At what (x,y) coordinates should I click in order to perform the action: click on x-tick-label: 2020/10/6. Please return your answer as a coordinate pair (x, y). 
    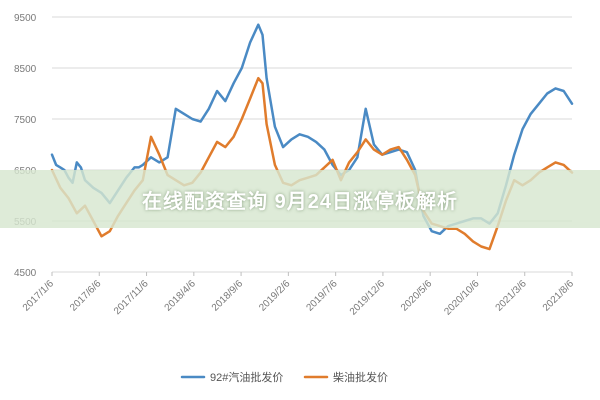
    Looking at the image, I should click on (462, 298).